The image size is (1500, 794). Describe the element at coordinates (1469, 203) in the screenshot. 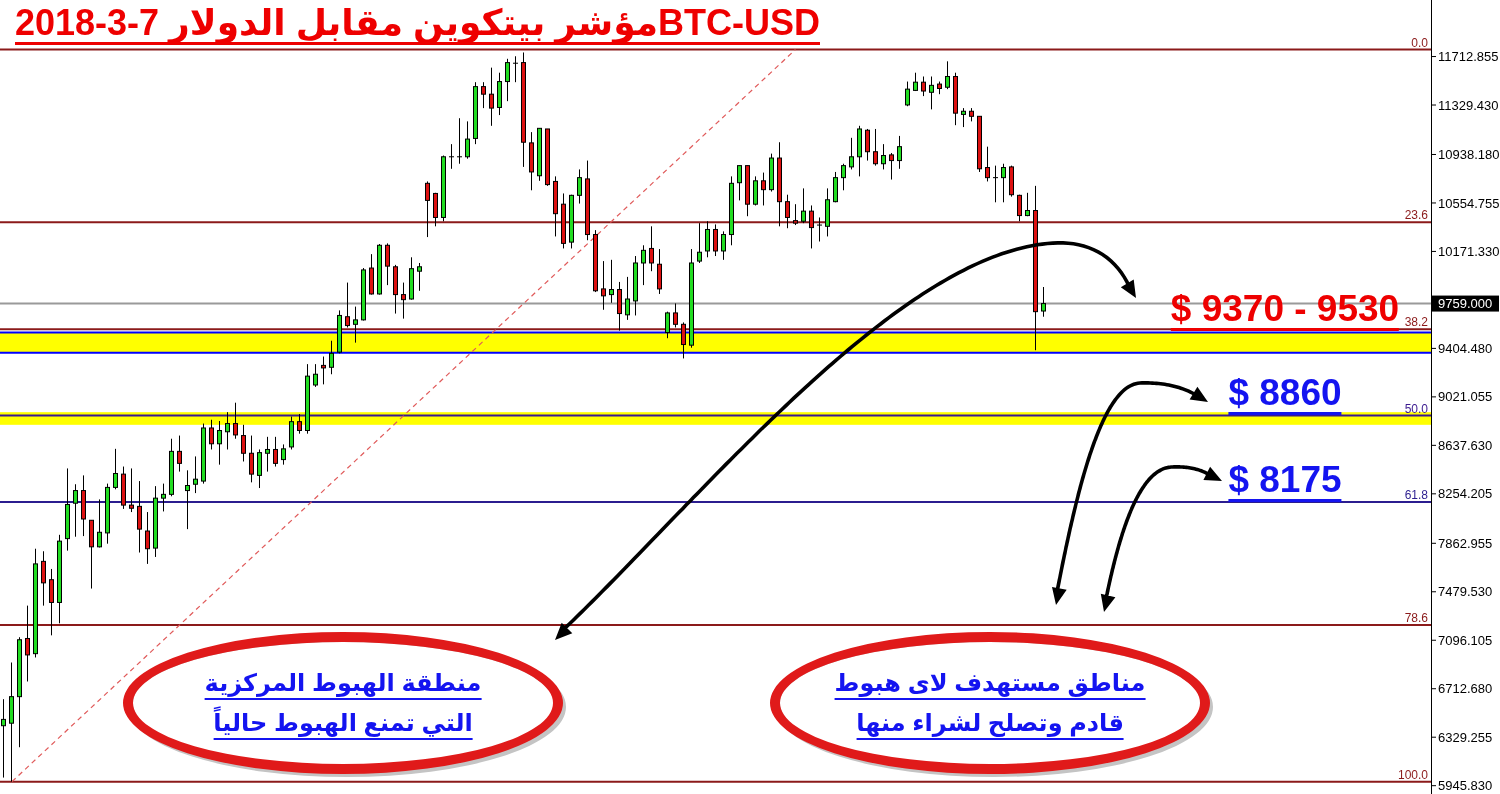

I see `y-tick-label: 10554.755` at that location.